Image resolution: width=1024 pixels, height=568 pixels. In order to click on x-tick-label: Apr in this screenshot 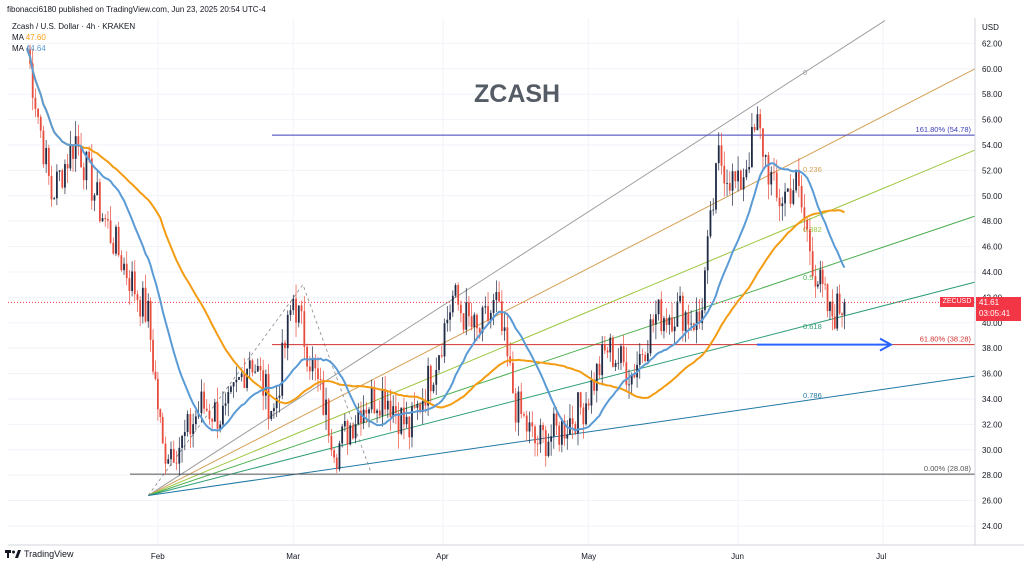, I will do `click(442, 556)`.